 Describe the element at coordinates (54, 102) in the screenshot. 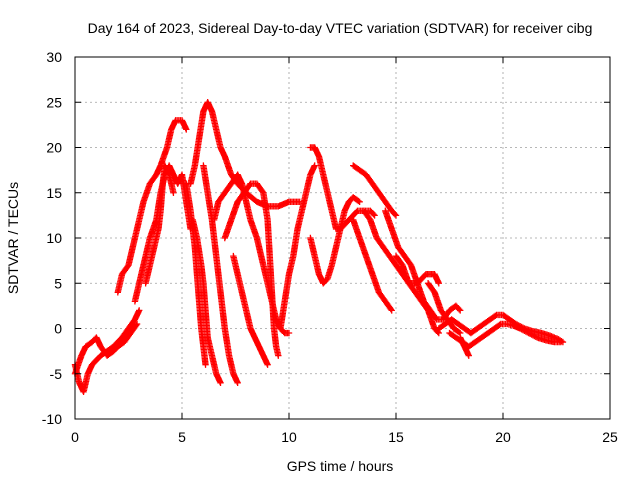

I see `y-tick-label: 25` at that location.